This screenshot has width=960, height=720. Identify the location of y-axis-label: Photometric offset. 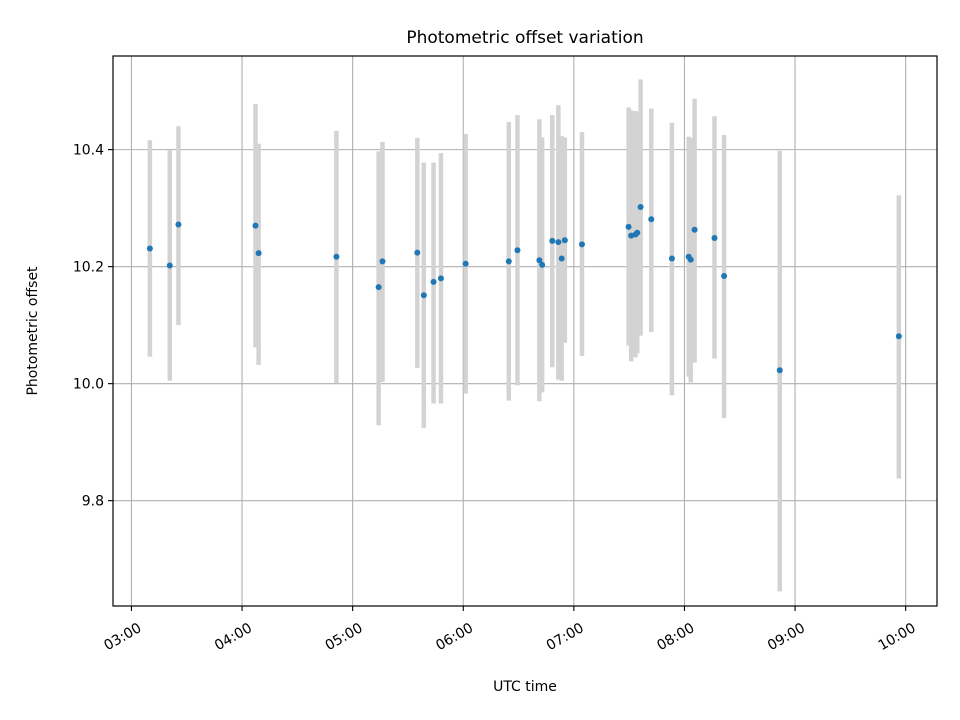
(33, 331).